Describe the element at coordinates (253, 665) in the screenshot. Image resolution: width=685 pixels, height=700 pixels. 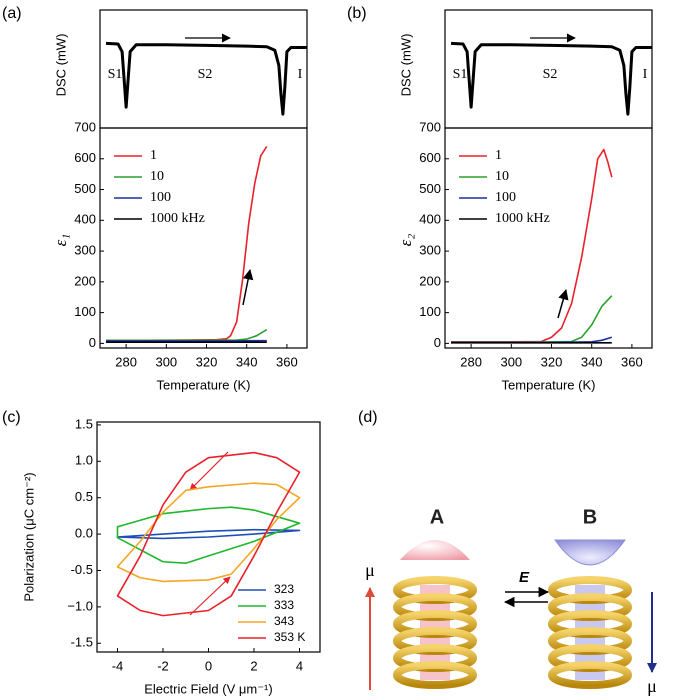
I see `x-tick-label: 2` at that location.